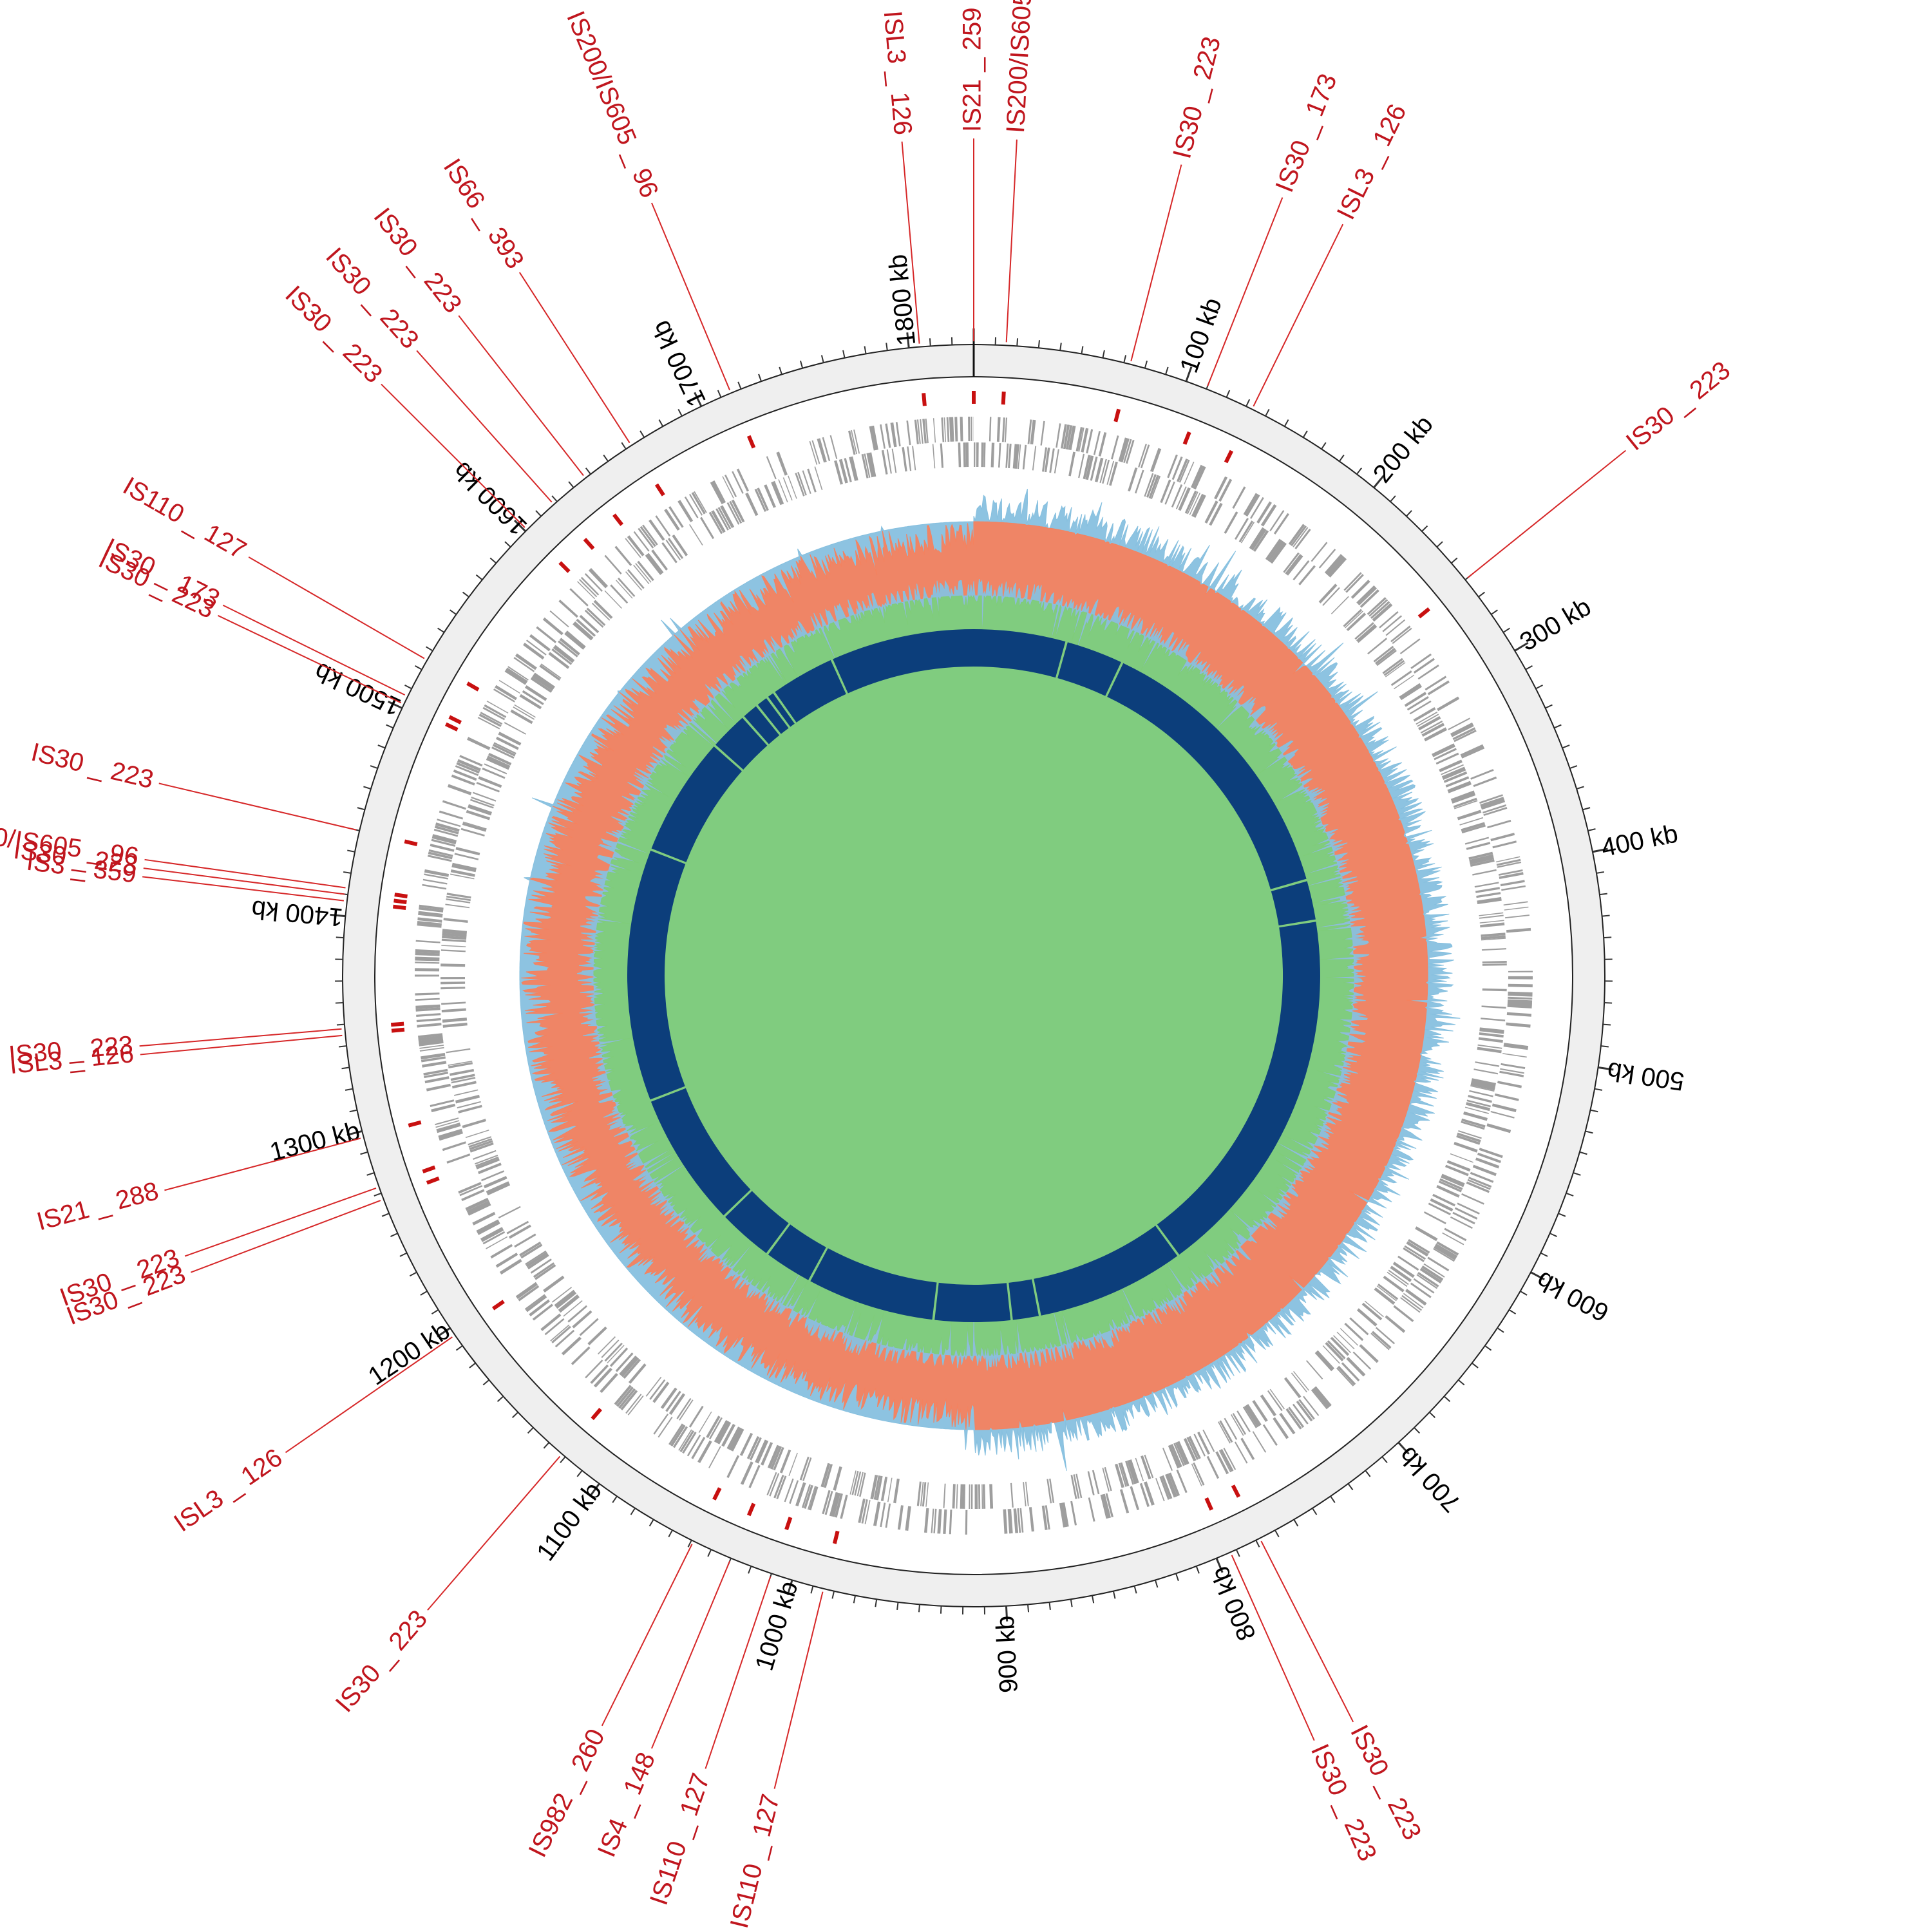 The width and height of the screenshot is (1932, 1932). What do you see at coordinates (1197, 97) in the screenshot?
I see `is-element-label: IS30 _ 223` at bounding box center [1197, 97].